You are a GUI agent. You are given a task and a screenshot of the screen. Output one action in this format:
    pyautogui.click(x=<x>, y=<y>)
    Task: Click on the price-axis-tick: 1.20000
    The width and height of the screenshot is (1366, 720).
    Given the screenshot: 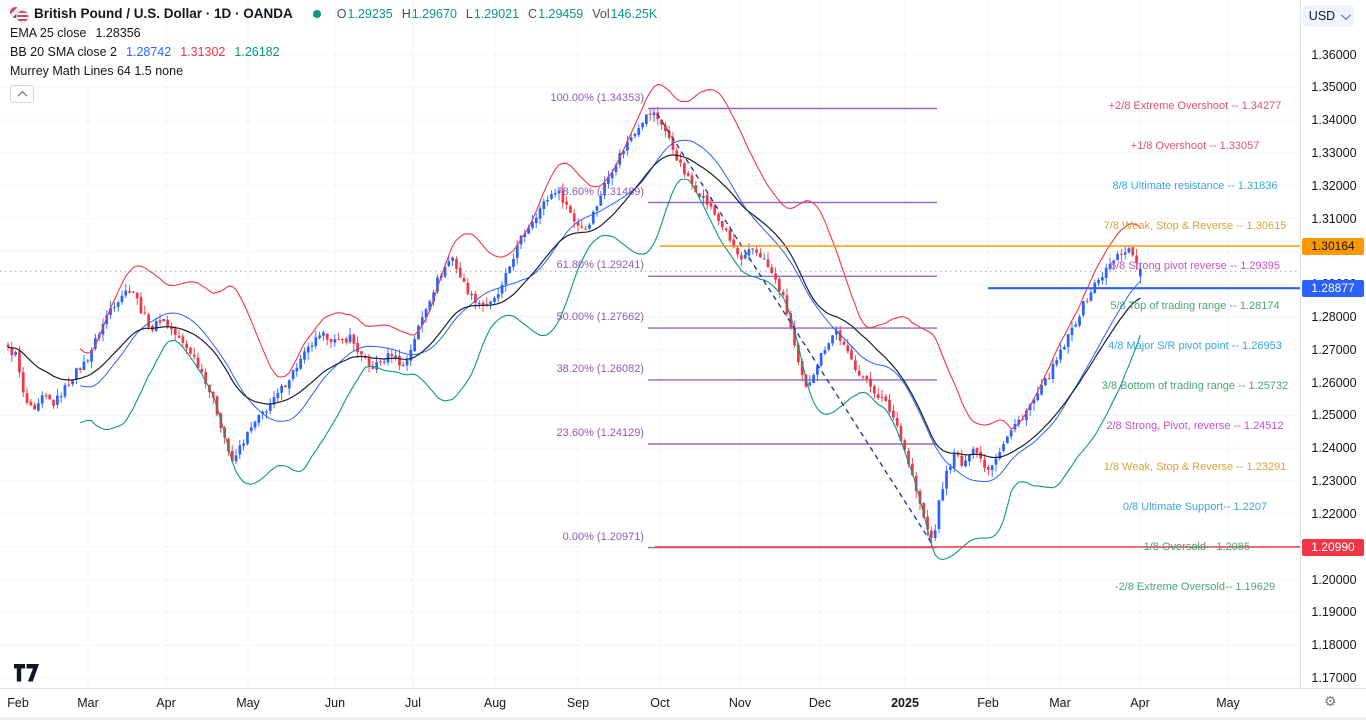 What is the action you would take?
    pyautogui.click(x=1334, y=579)
    